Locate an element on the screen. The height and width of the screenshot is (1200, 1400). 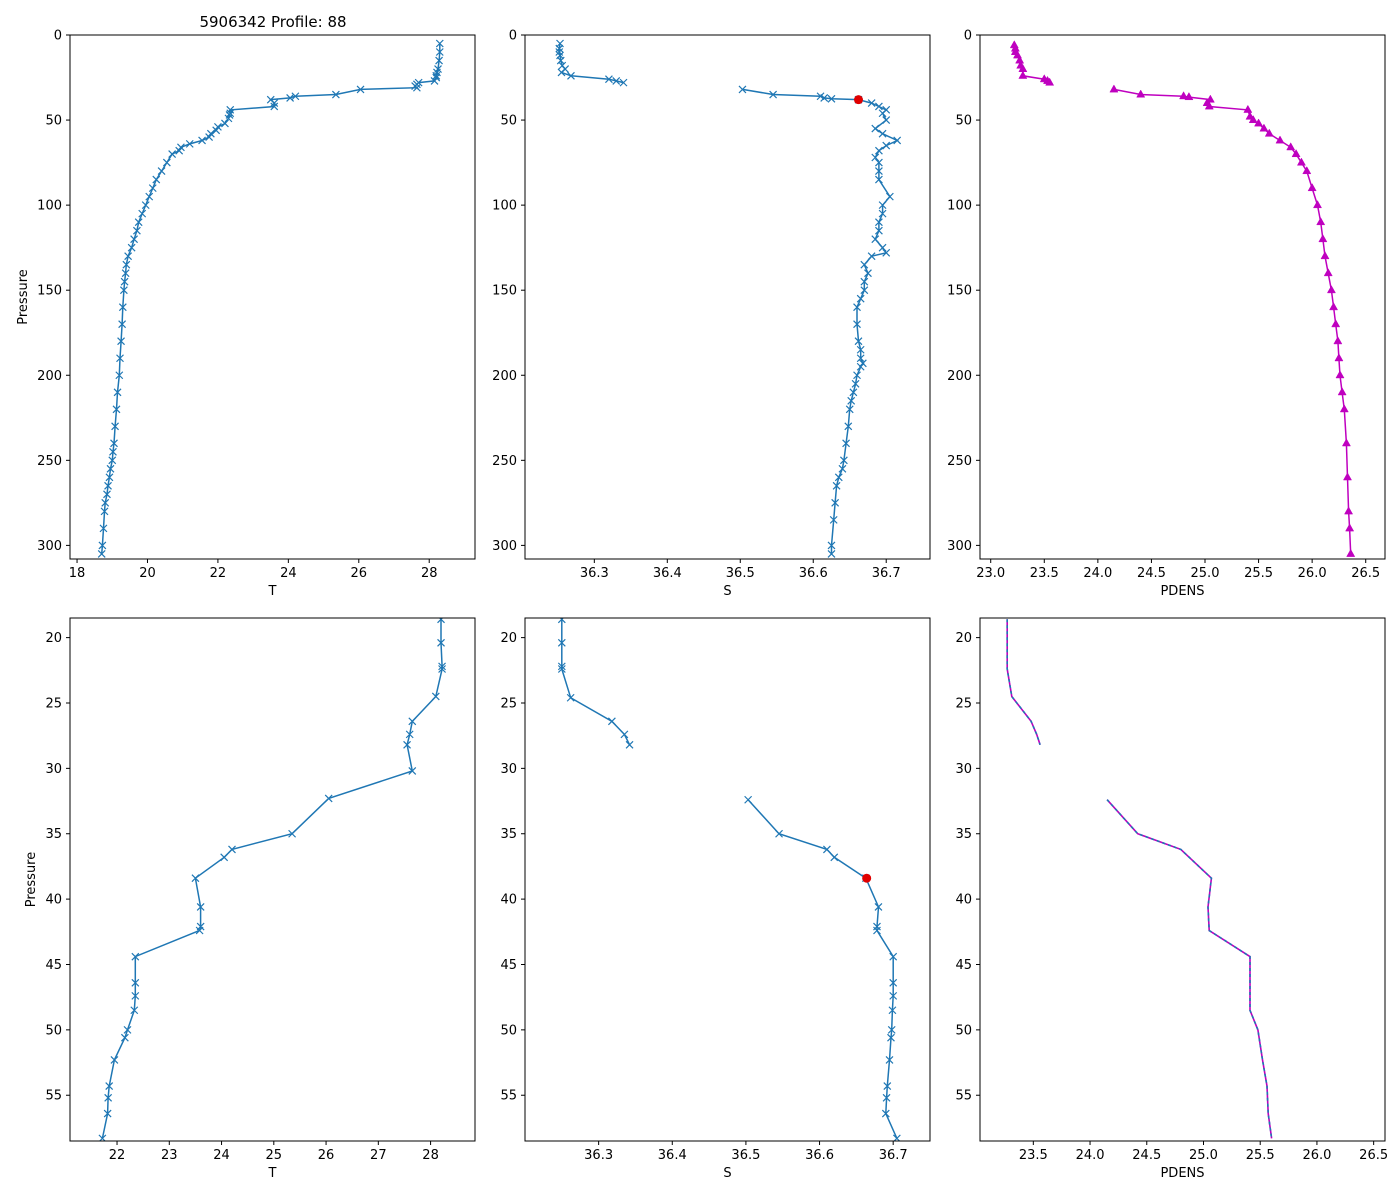
series-pdens-lower is located at coordinates (1189, 969).